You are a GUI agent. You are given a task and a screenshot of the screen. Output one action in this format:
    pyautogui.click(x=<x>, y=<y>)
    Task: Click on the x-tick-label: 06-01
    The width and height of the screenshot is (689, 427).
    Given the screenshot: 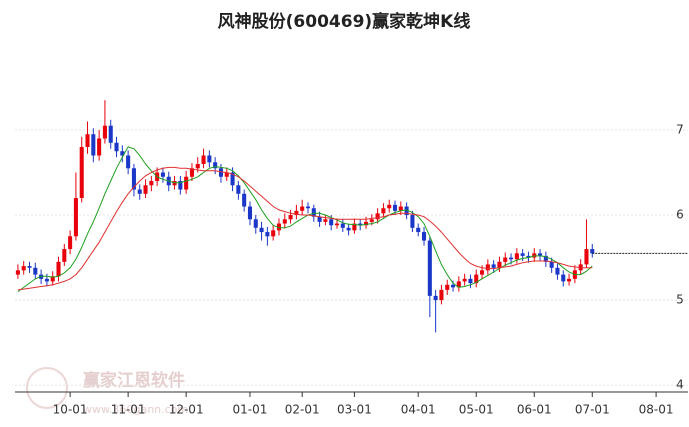 What is the action you would take?
    pyautogui.click(x=534, y=410)
    